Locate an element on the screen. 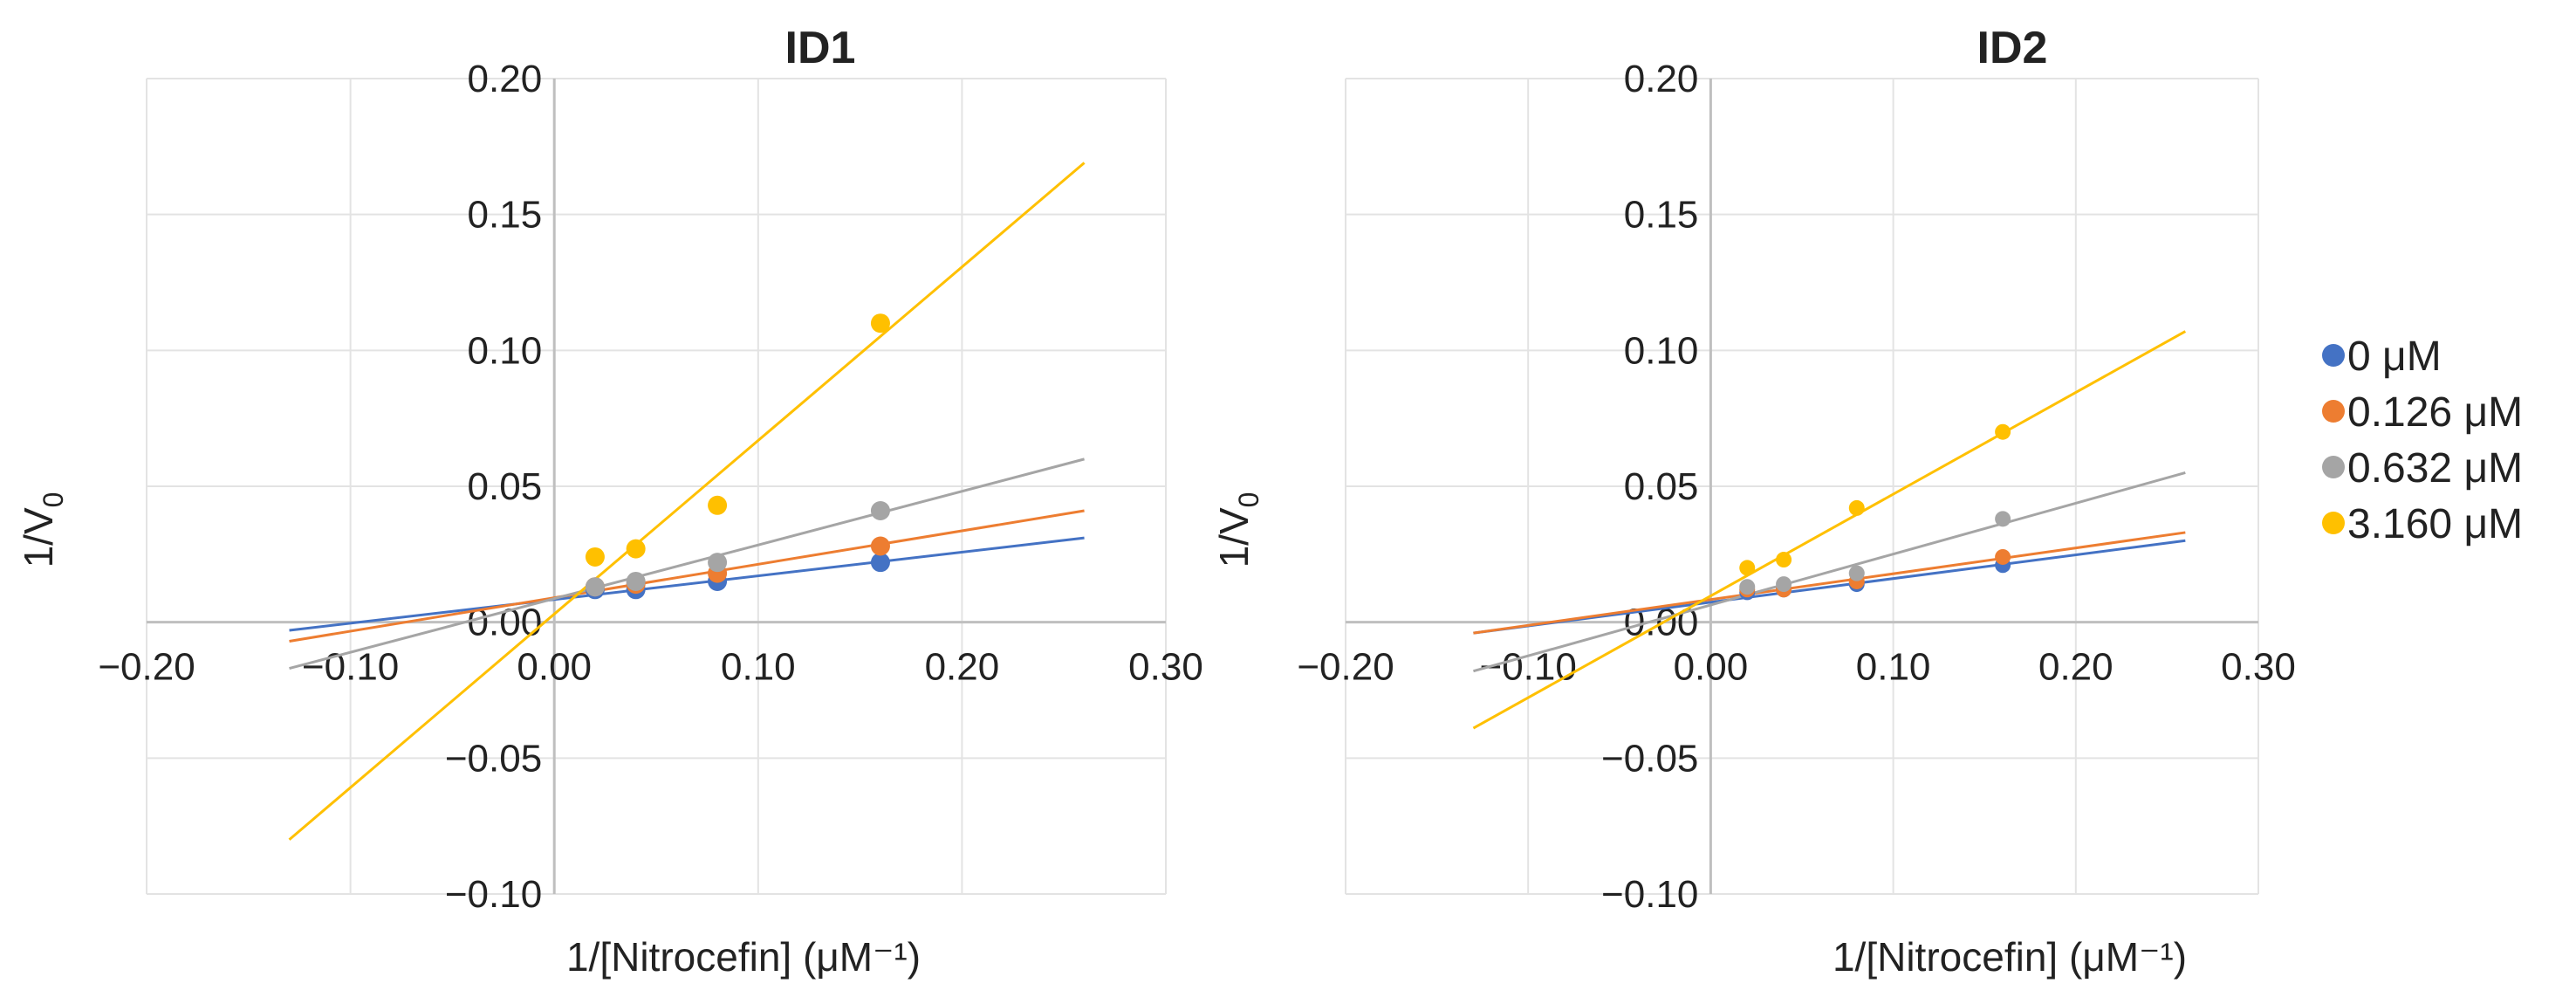  legend-label-2: 0.632 μM is located at coordinates (2435, 469).